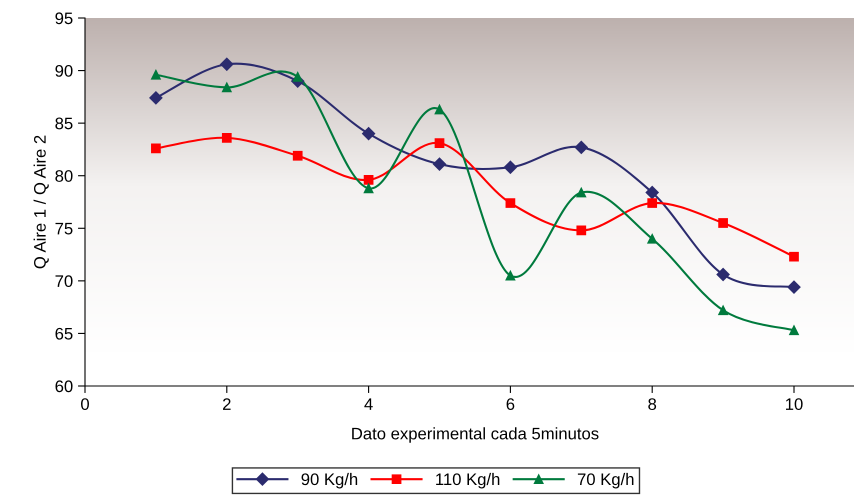 This screenshot has width=854, height=499. I want to click on x-tick-label: 4, so click(368, 404).